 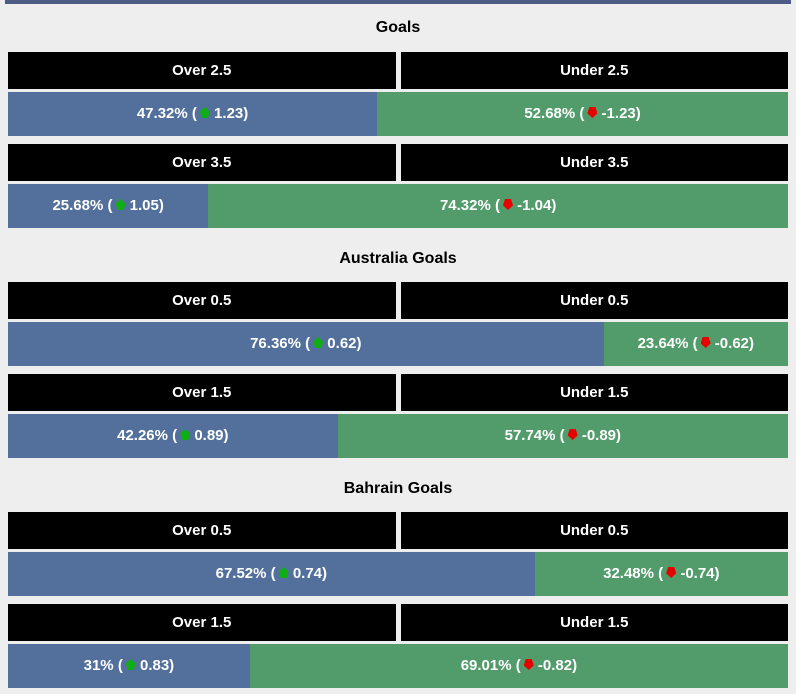 I want to click on section-title: Bahrain Goals, so click(x=398, y=488).